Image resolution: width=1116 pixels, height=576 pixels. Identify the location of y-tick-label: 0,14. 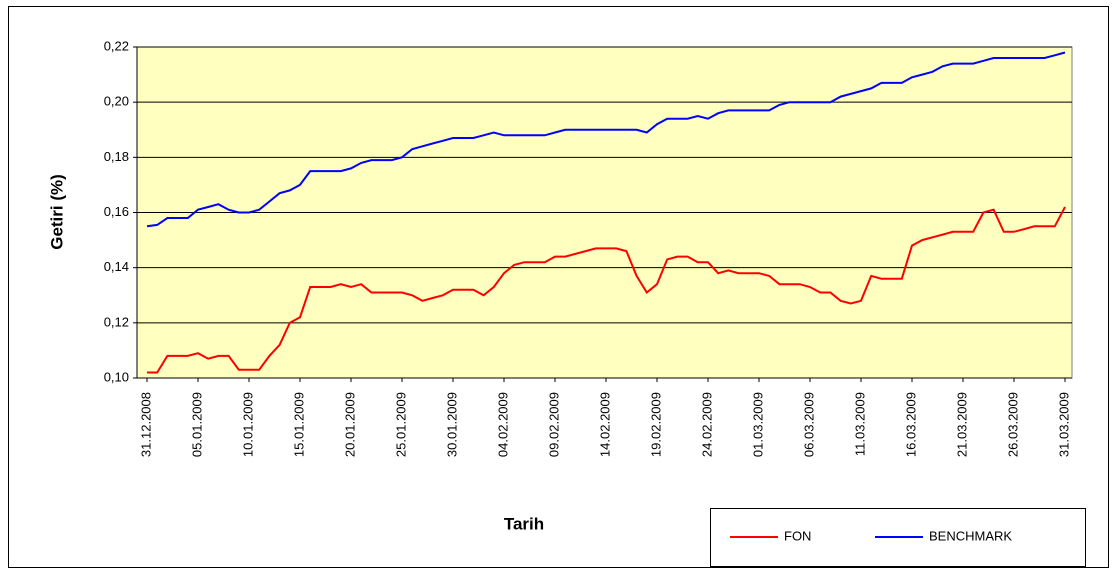
(116, 266).